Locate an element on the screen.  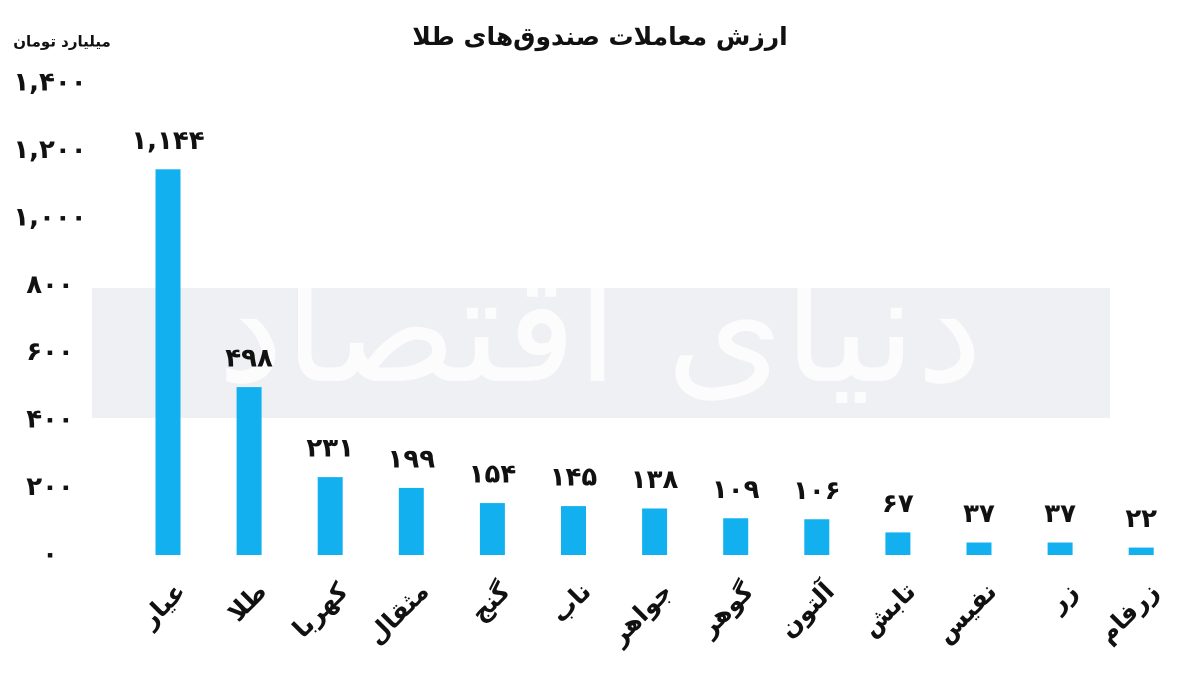
value-label: ۲۲ is located at coordinates (1141, 519).